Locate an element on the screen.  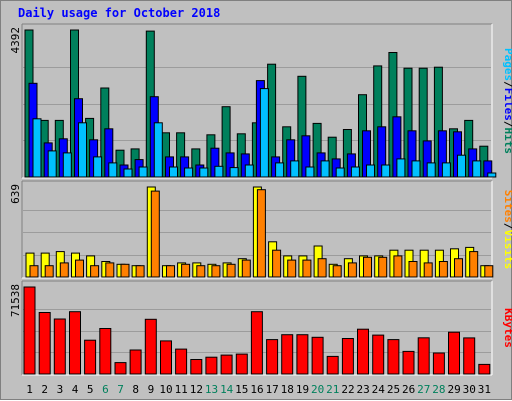
legend-item-files: Files is located at coordinates (507, 104).